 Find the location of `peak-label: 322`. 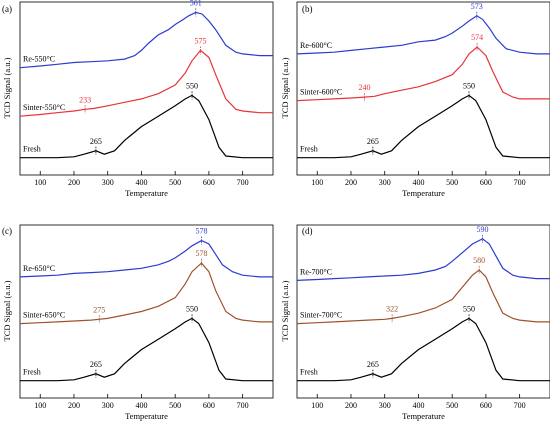

peak-label: 322 is located at coordinates (392, 308).